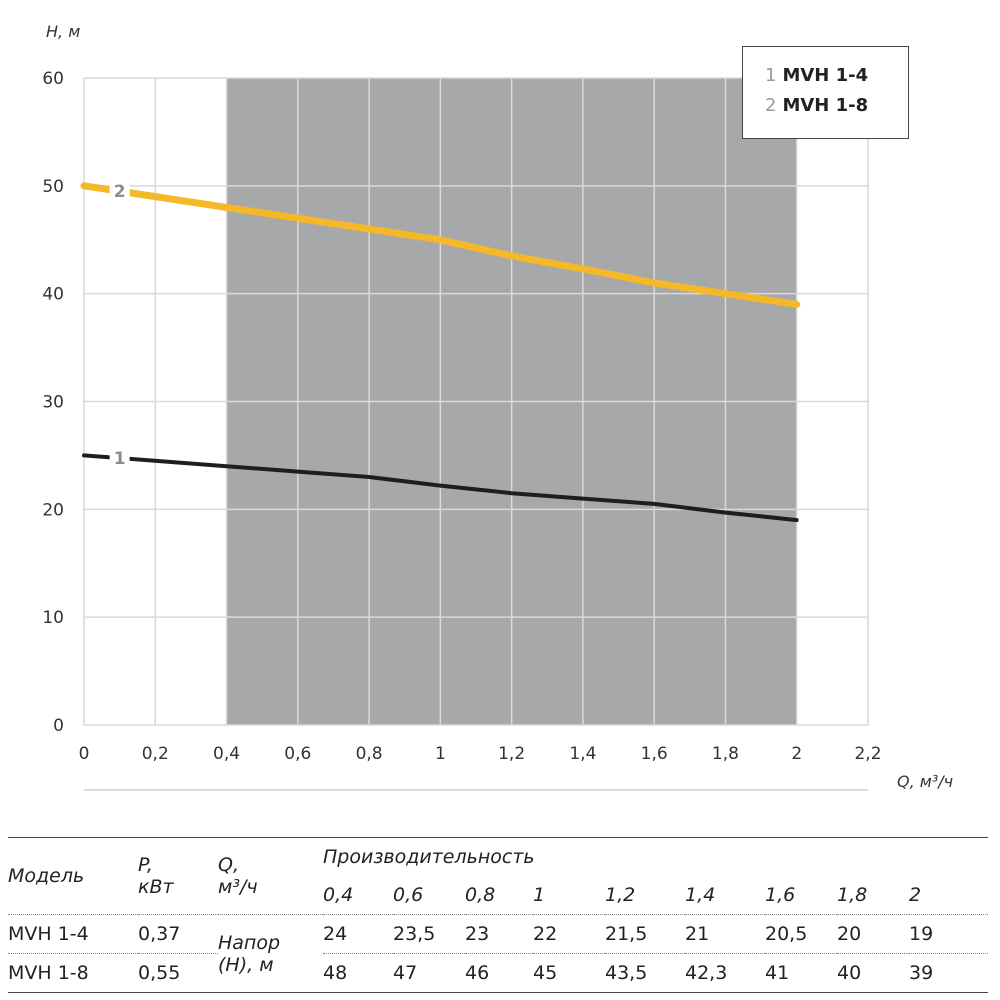 The width and height of the screenshot is (1000, 1000). What do you see at coordinates (405, 973) in the screenshot?
I see `head-value-cell: 47` at bounding box center [405, 973].